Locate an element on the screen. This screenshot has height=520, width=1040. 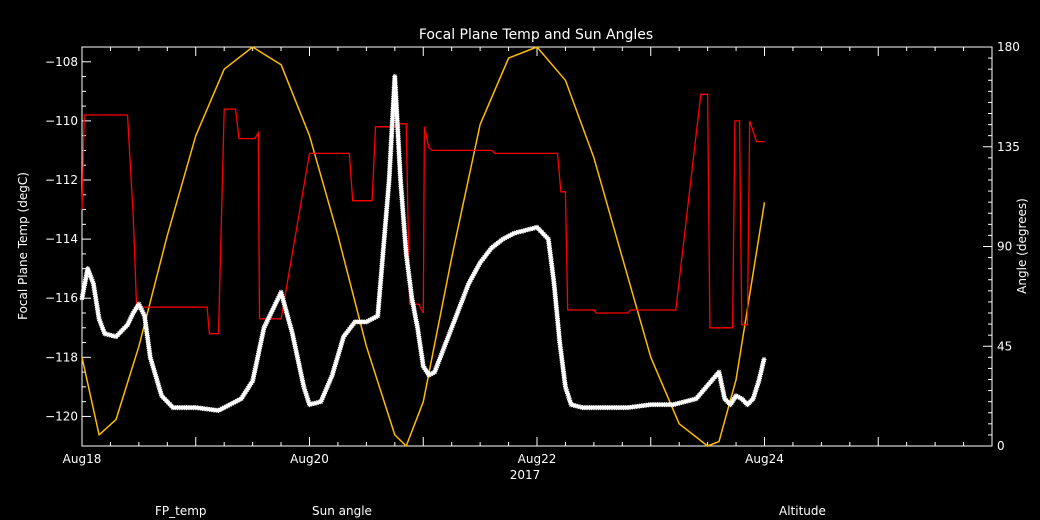
legend-altitude: Altitude is located at coordinates (802, 511).